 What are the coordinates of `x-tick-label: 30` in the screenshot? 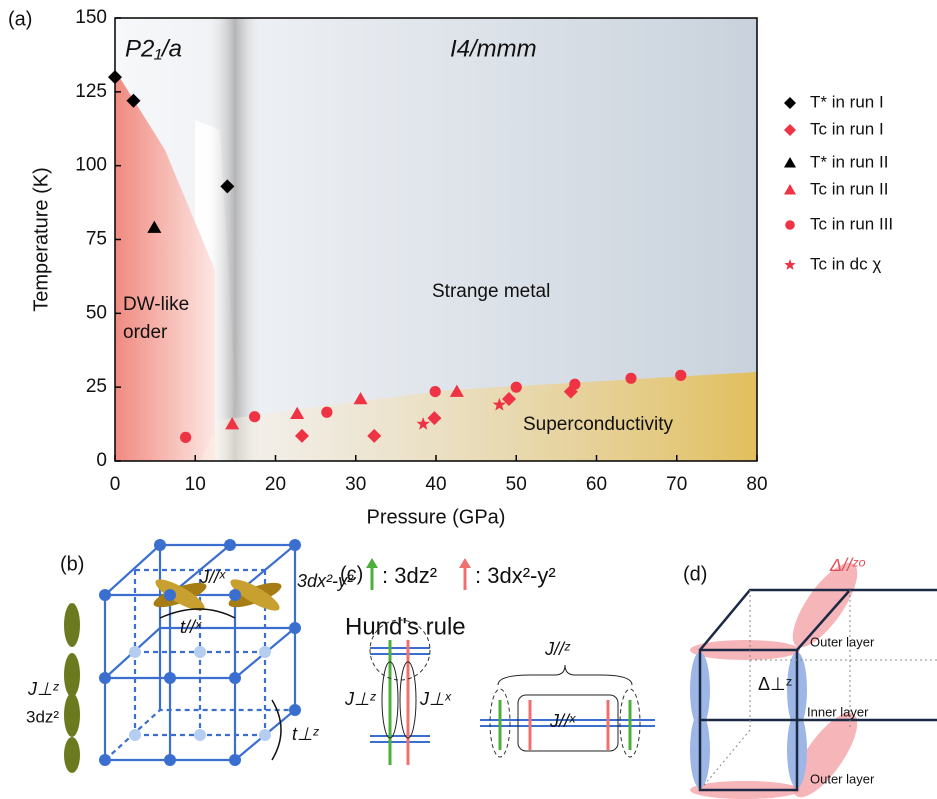 It's located at (355, 484).